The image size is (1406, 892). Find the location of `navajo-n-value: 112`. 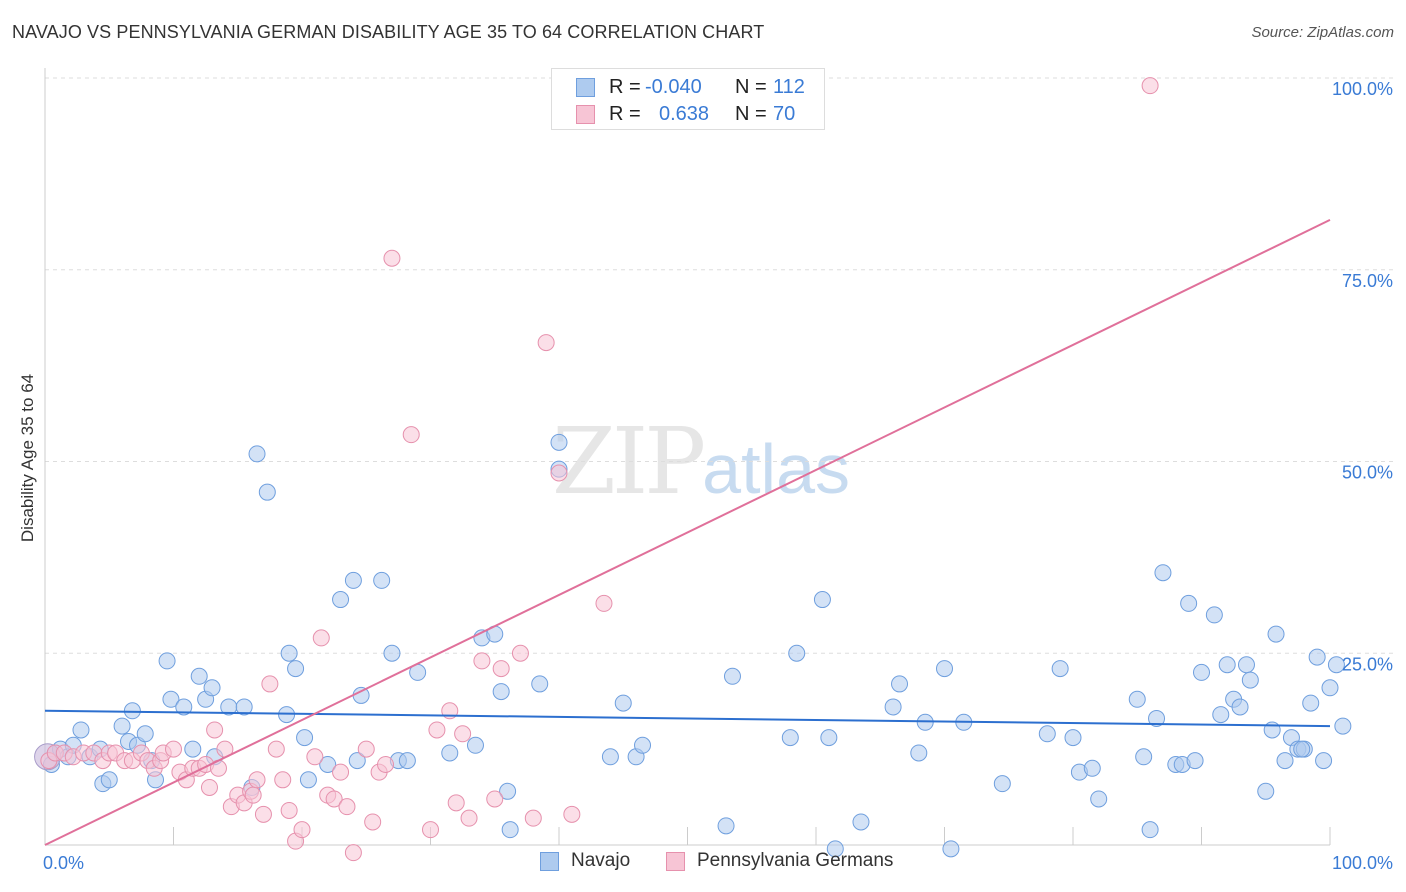

navajo-n-value: 112 is located at coordinates (789, 86).